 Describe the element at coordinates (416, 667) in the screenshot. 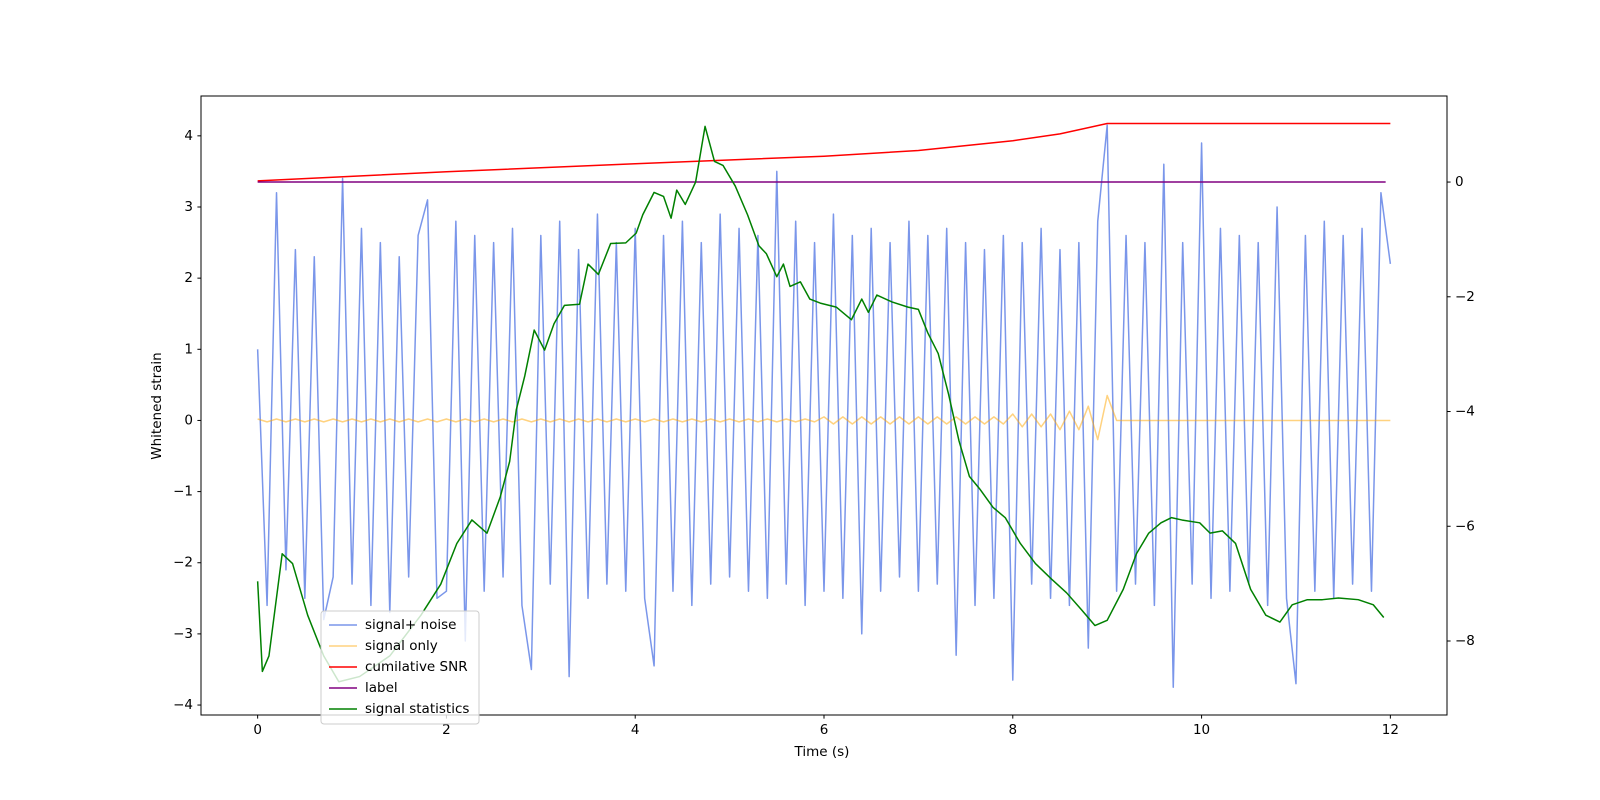

I see `legend-label: cumilative SNR` at that location.